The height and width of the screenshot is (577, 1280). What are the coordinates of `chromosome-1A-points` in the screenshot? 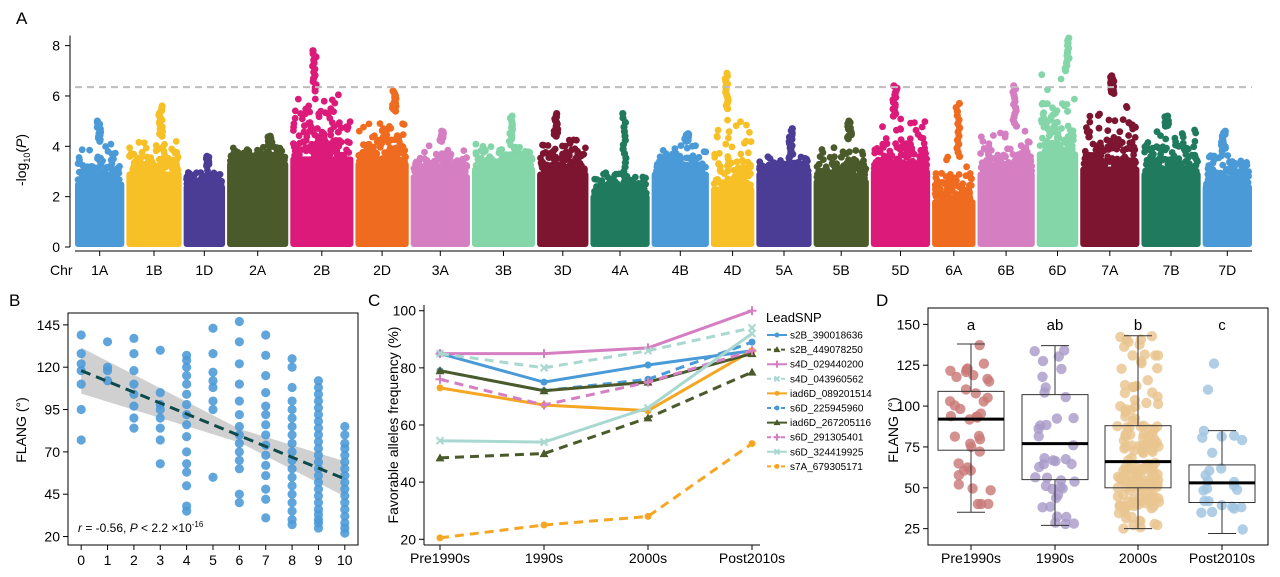 It's located at (99, 182).